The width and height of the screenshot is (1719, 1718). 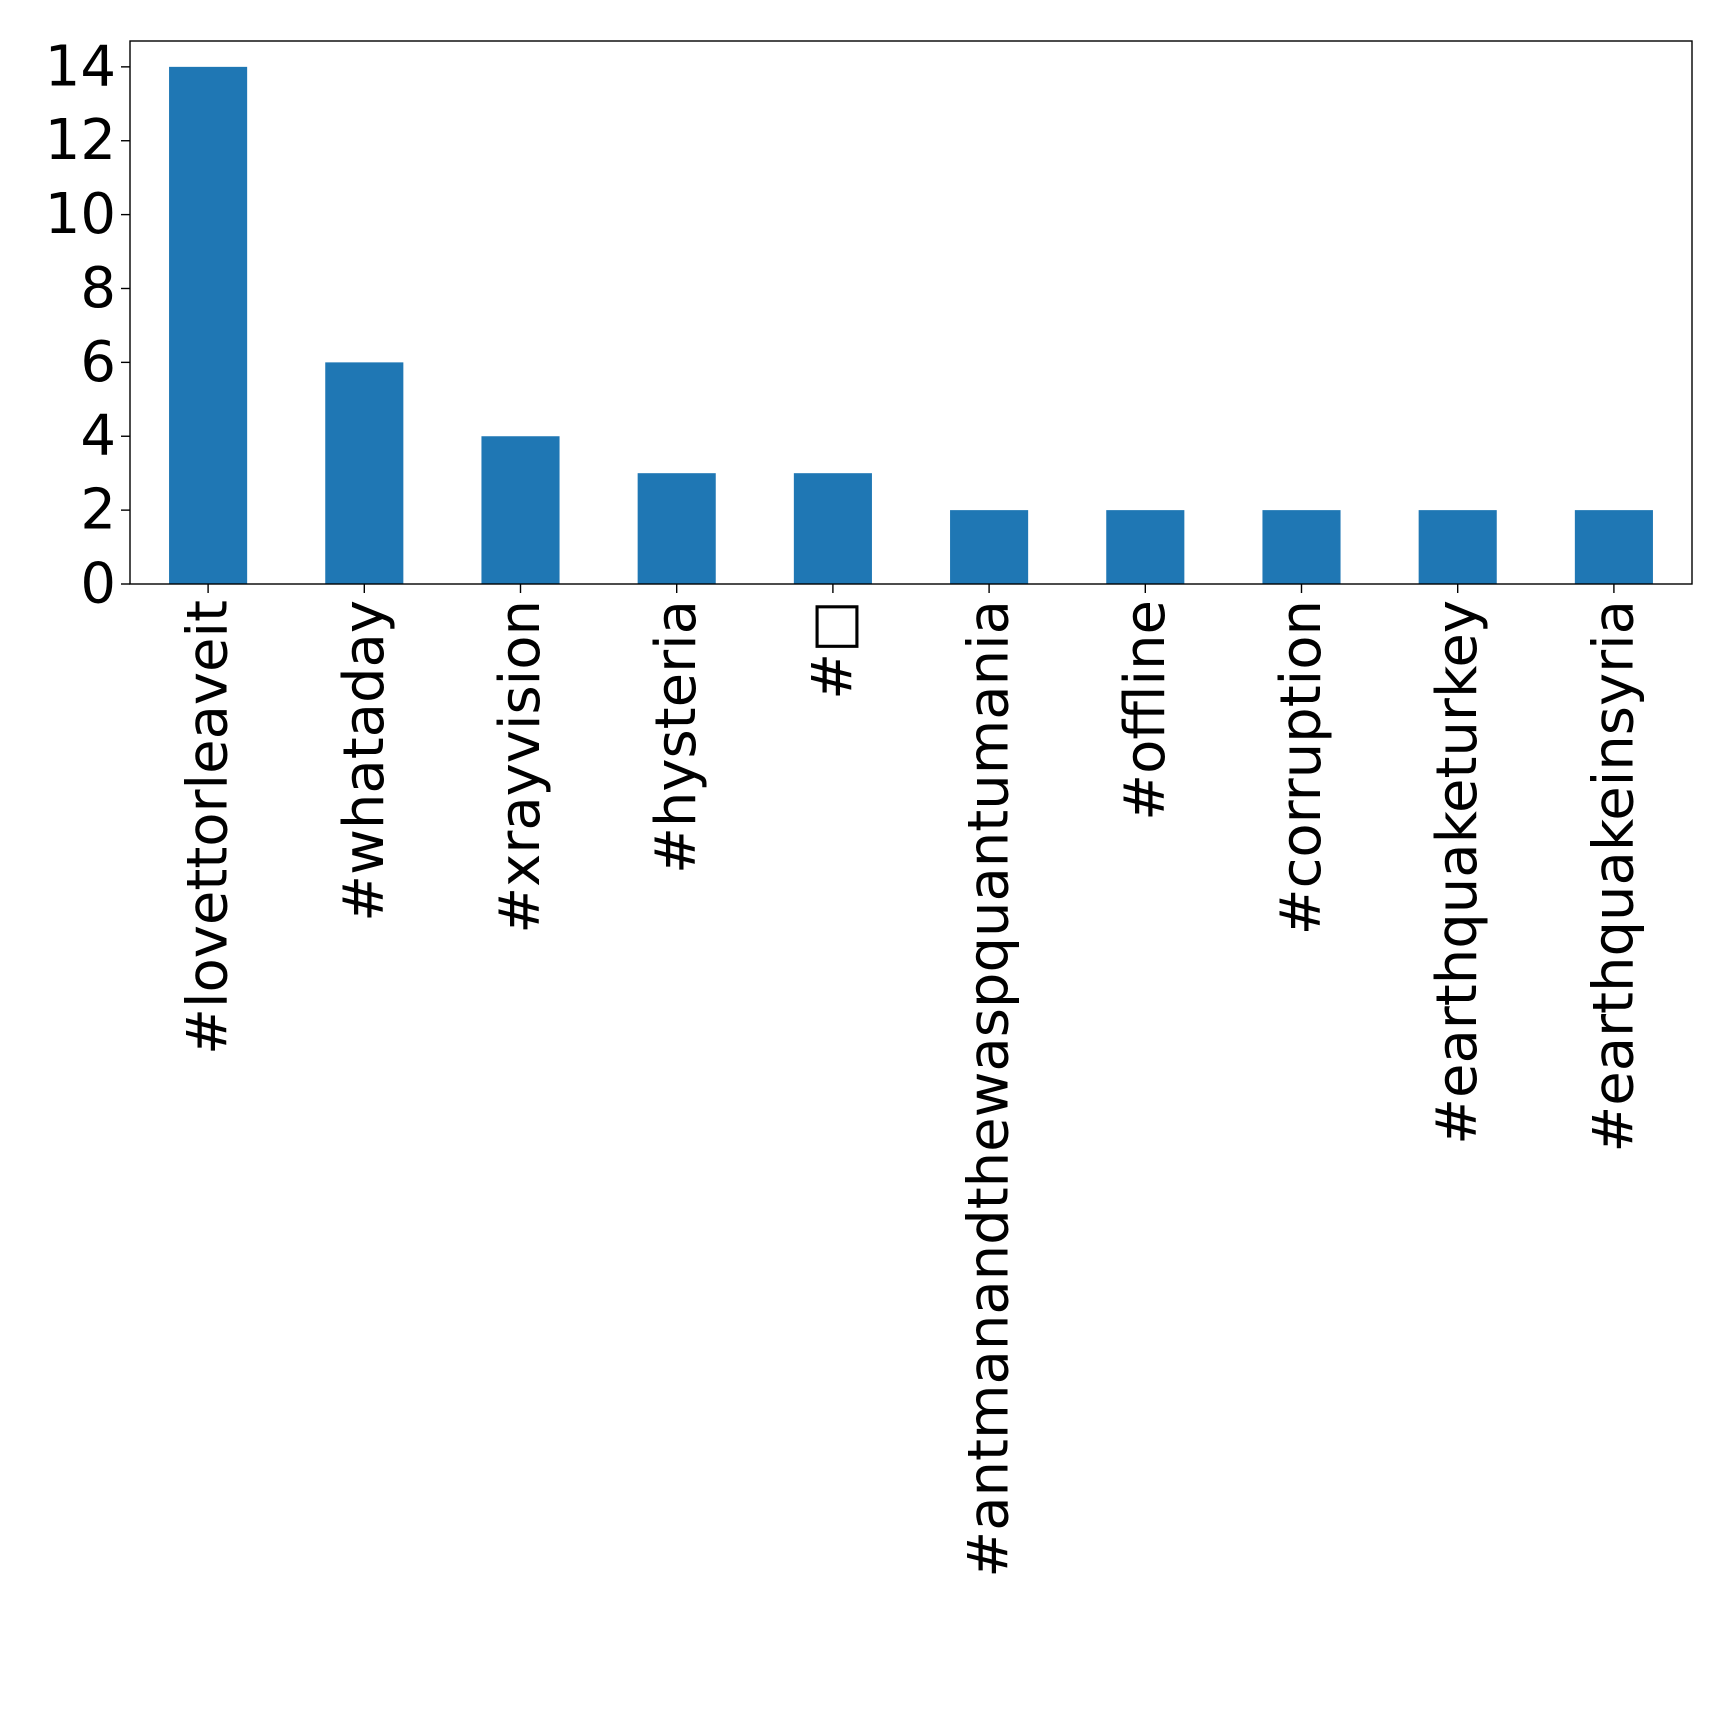 What do you see at coordinates (80, 66) in the screenshot?
I see `y-tick-label: 14` at bounding box center [80, 66].